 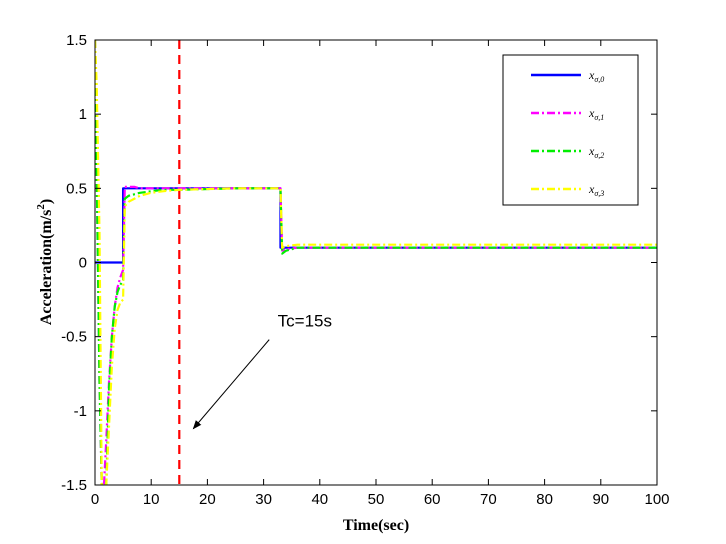 What do you see at coordinates (46, 201) in the screenshot?
I see `y-axis-title-close: )` at bounding box center [46, 201].